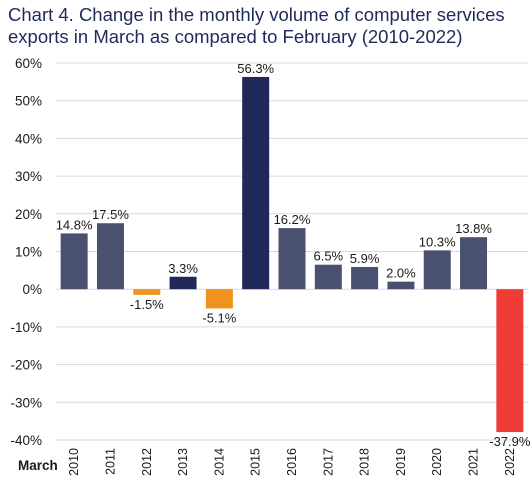  Describe the element at coordinates (147, 304) in the screenshot. I see `data-label-2012: -1.5%` at that location.